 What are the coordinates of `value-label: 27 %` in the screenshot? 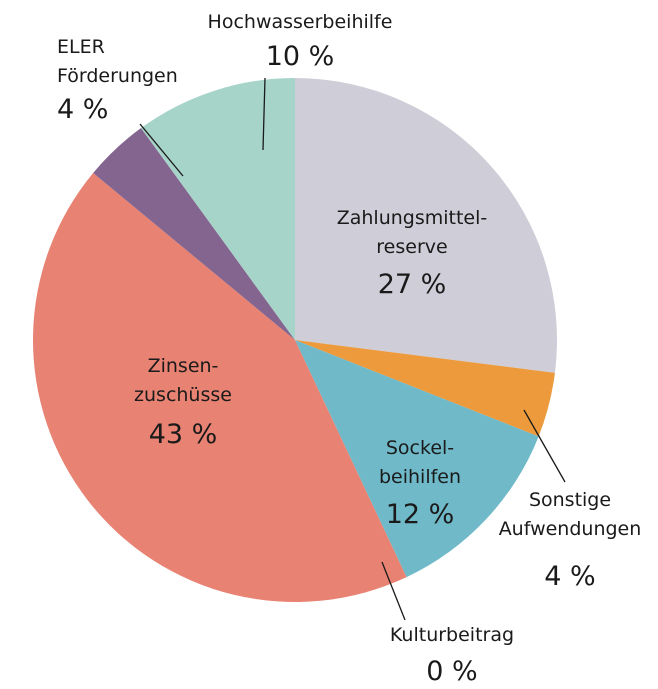 It's located at (412, 284).